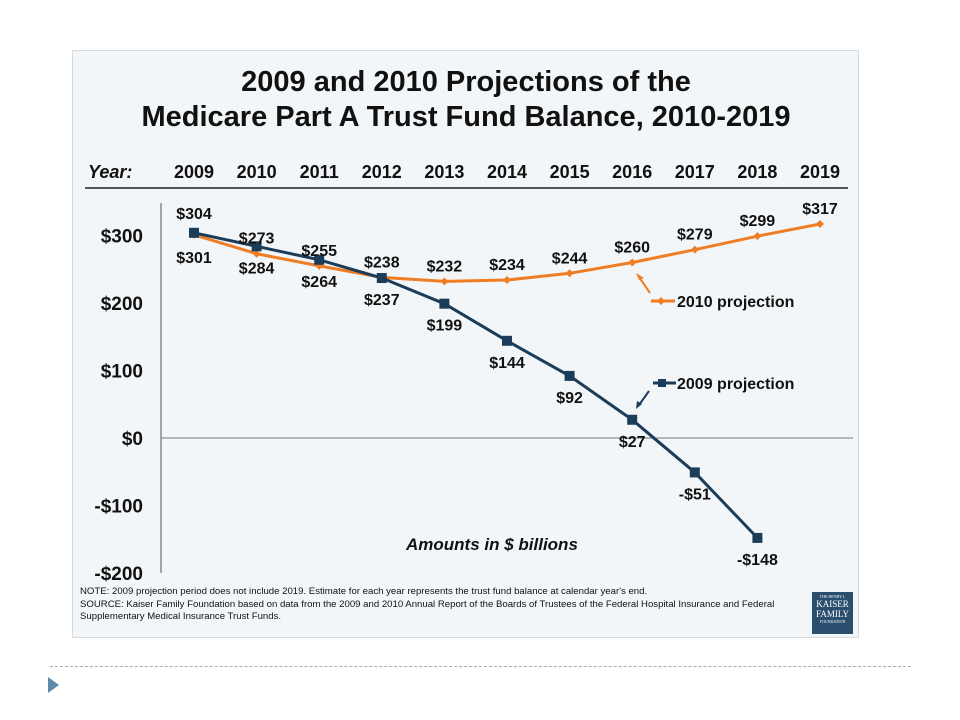  Describe the element at coordinates (382, 262) in the screenshot. I see `series-2010-label-2012: $238` at that location.